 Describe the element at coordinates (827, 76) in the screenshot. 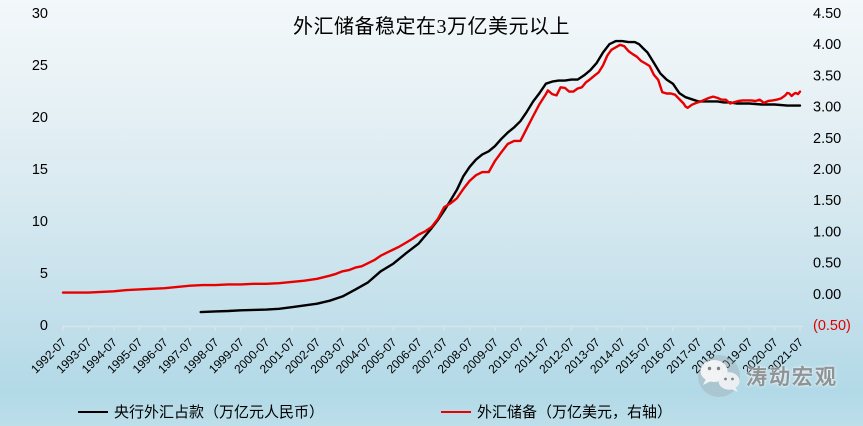

I see `right-axis-label: 3.50` at that location.